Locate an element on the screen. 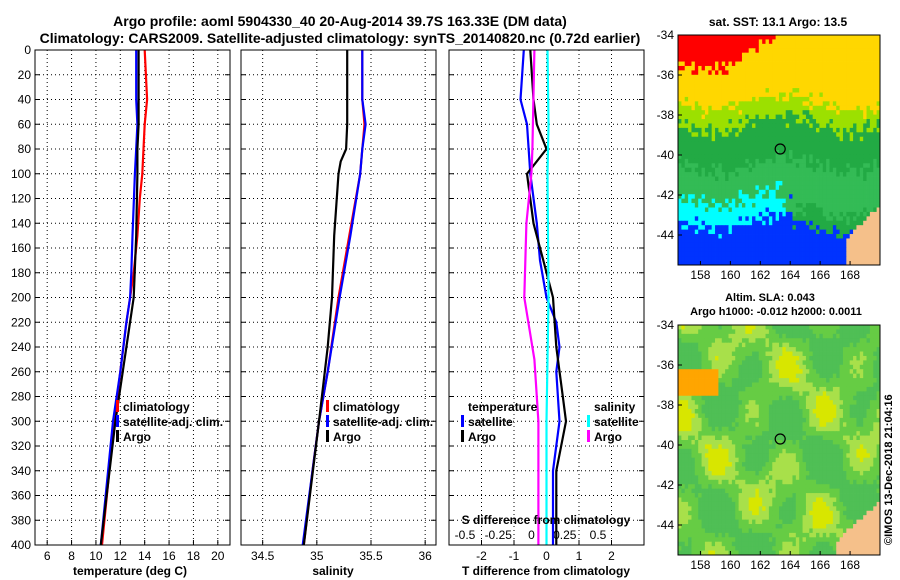 Image resolution: width=900 pixels, height=580 pixels. difference-xlabel-top: S difference from climatology is located at coordinates (546, 520).